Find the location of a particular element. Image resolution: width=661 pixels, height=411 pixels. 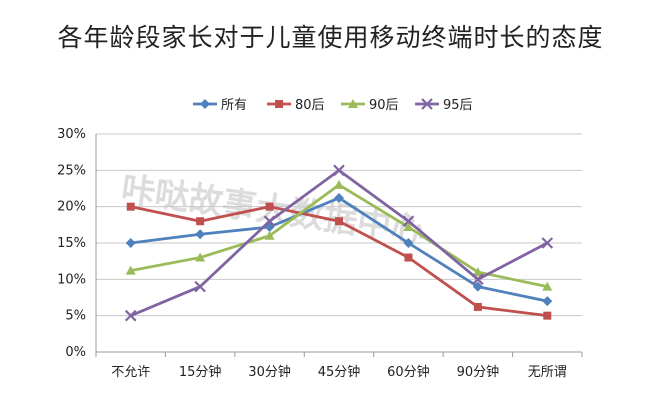

x-tick-label: 60分钟 is located at coordinates (408, 372).